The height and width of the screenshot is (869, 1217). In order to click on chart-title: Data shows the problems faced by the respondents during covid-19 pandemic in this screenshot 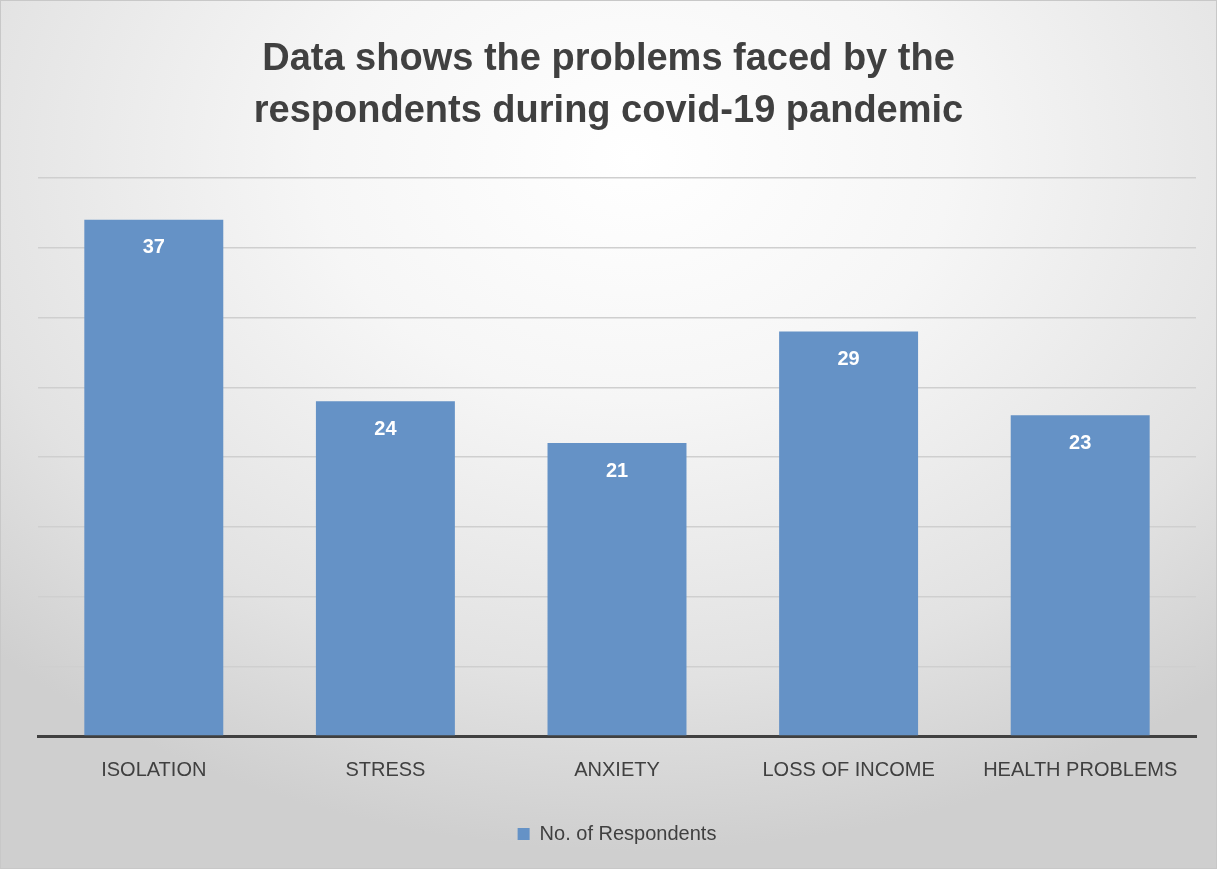, I will do `click(608, 83)`.